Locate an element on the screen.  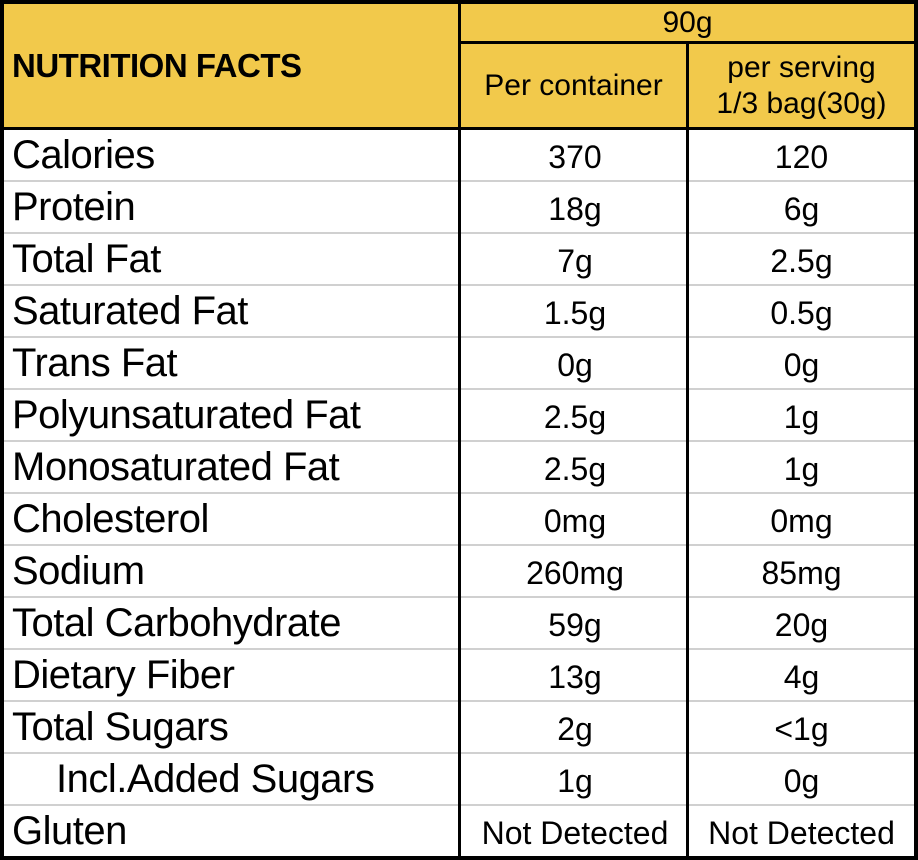
nutrient-label: Total Carbohydrate is located at coordinates (176, 622).